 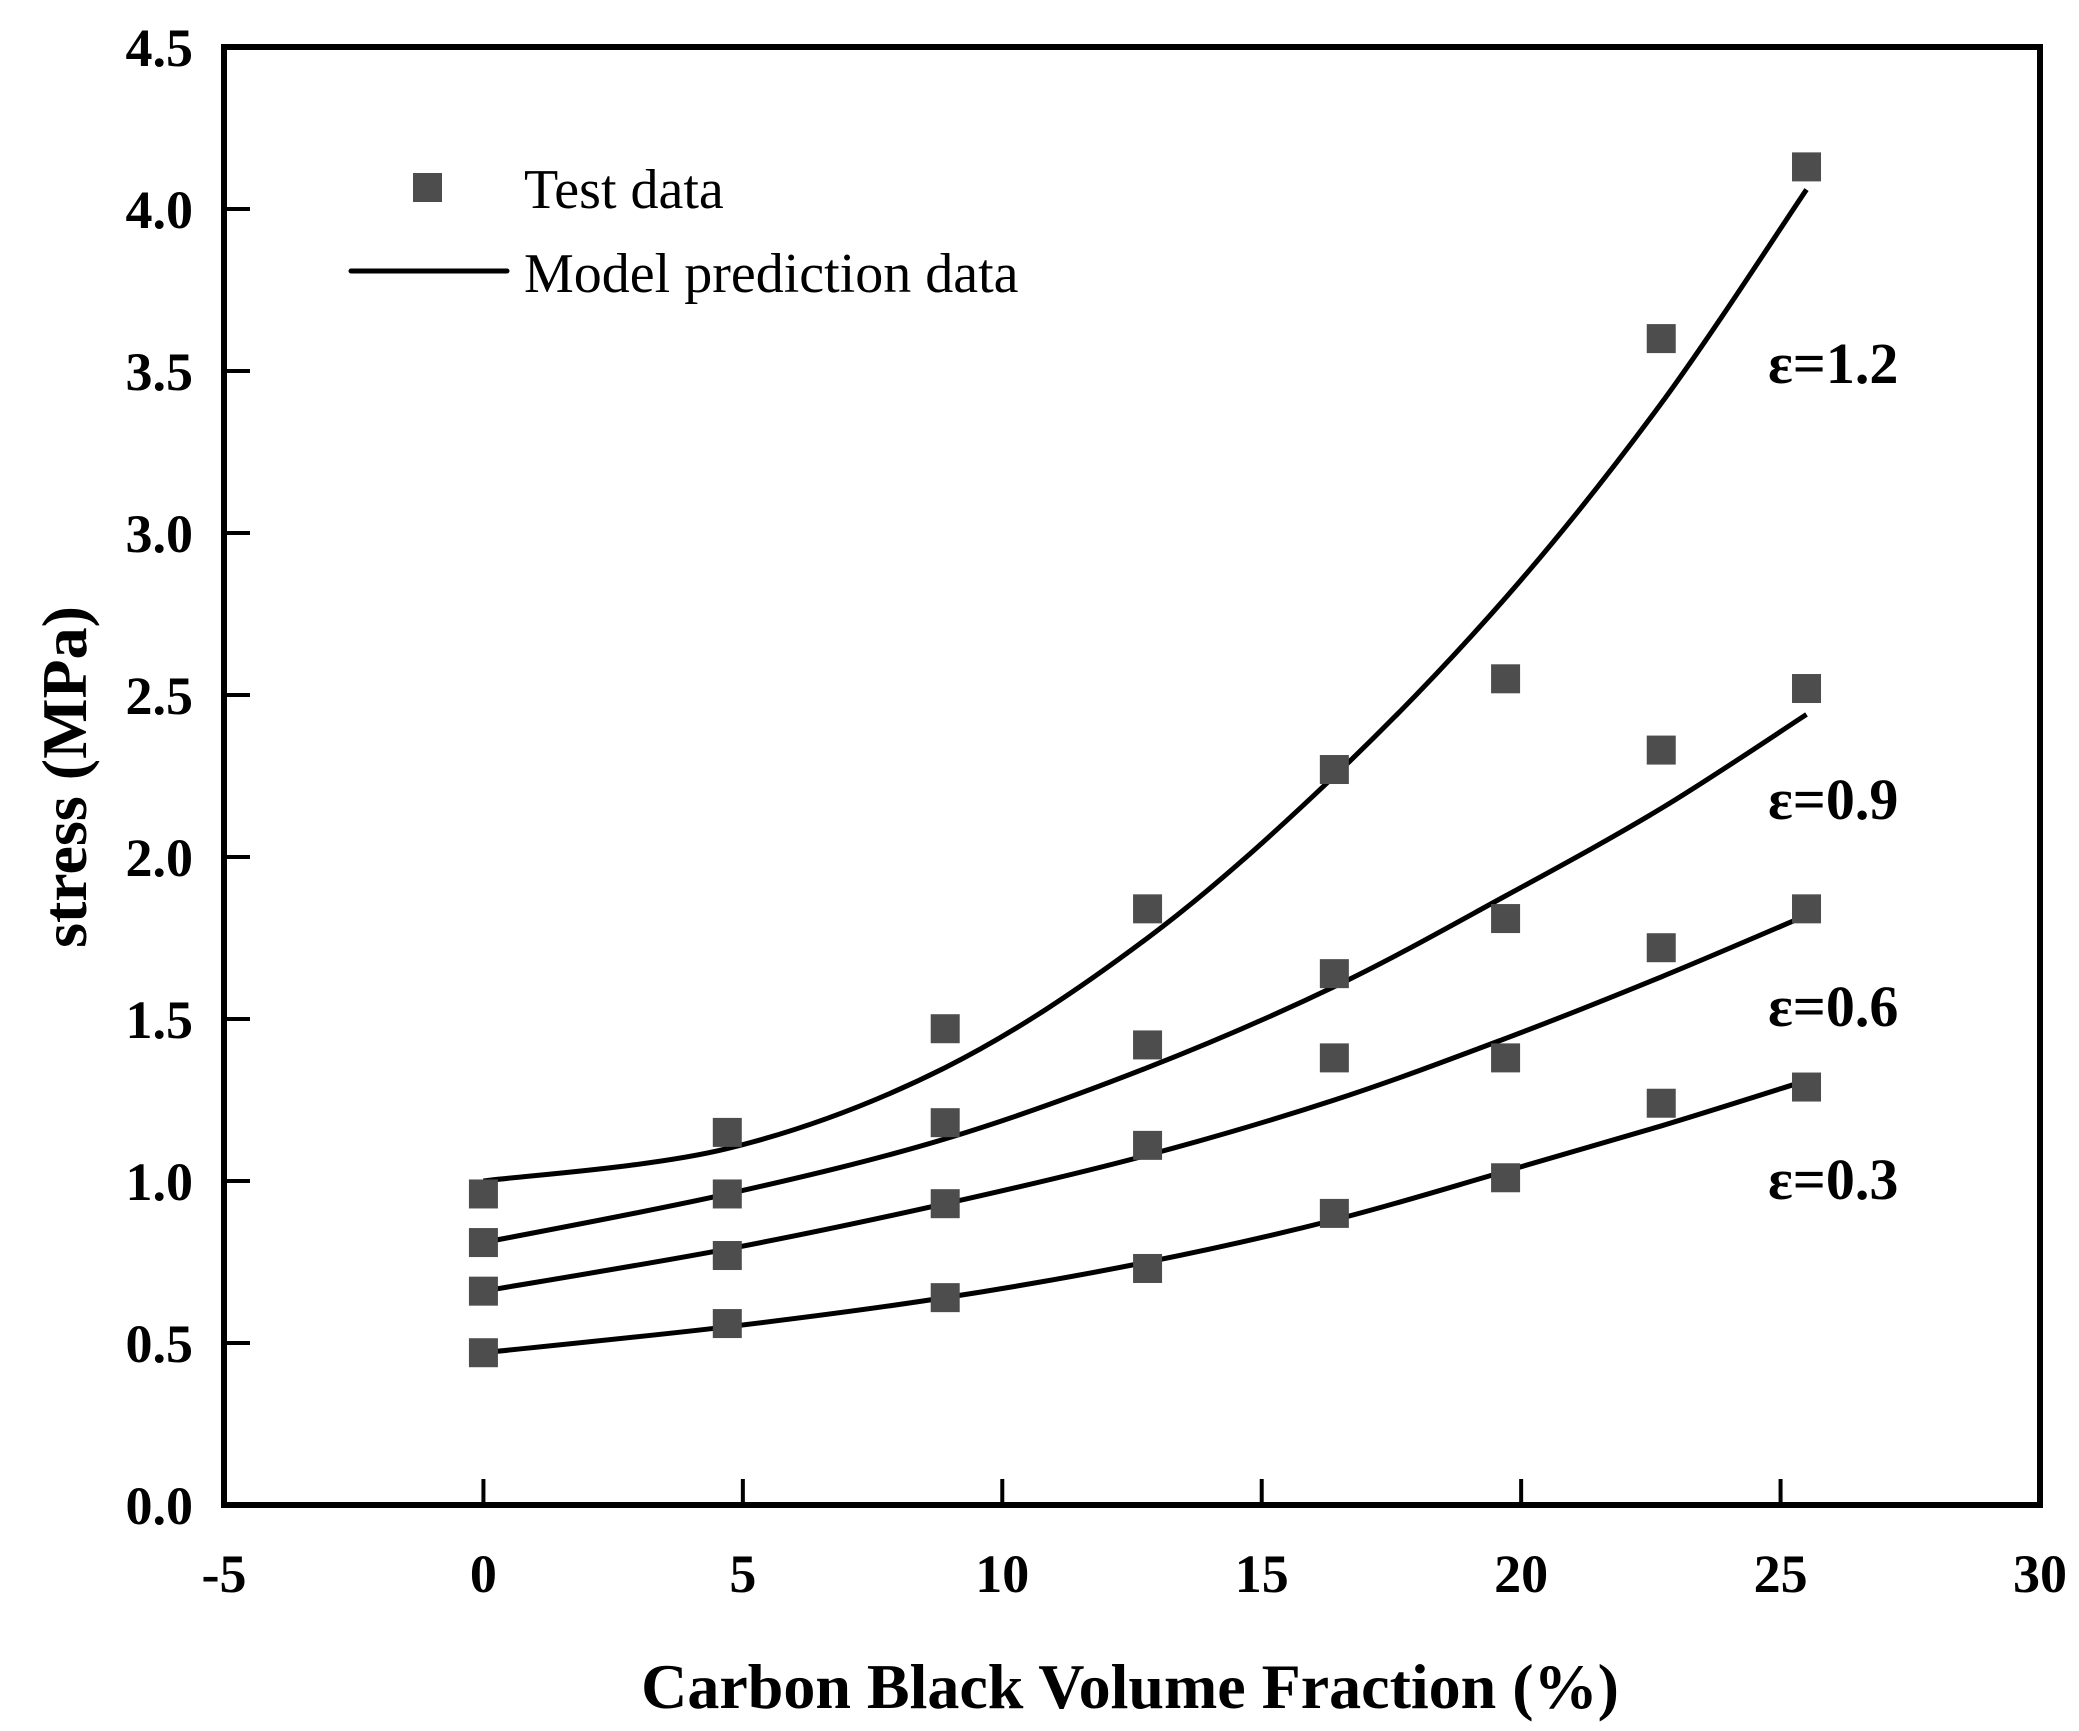 I want to click on y-tick-label: 4.5, so click(x=160, y=48).